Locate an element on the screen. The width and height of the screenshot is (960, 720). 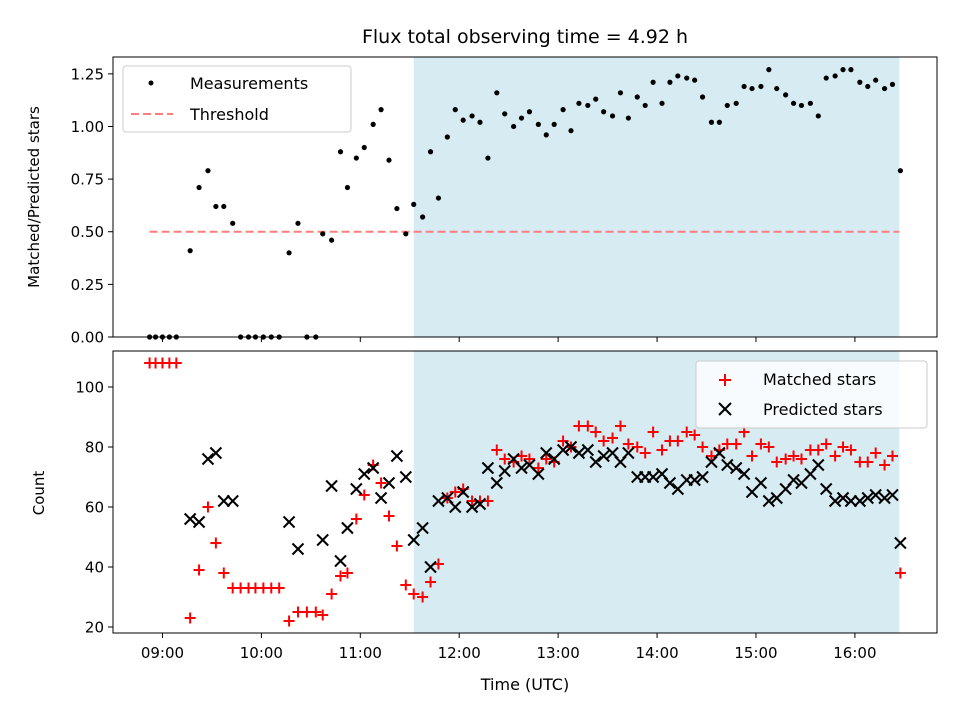
x-tick-label: 13:00 is located at coordinates (558, 653).